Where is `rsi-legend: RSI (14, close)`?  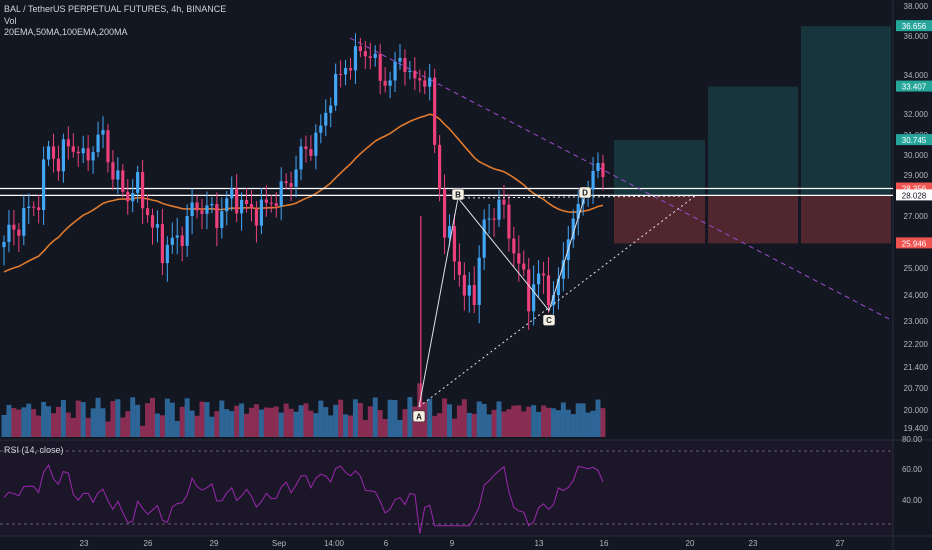 rsi-legend: RSI (14, close) is located at coordinates (34, 450).